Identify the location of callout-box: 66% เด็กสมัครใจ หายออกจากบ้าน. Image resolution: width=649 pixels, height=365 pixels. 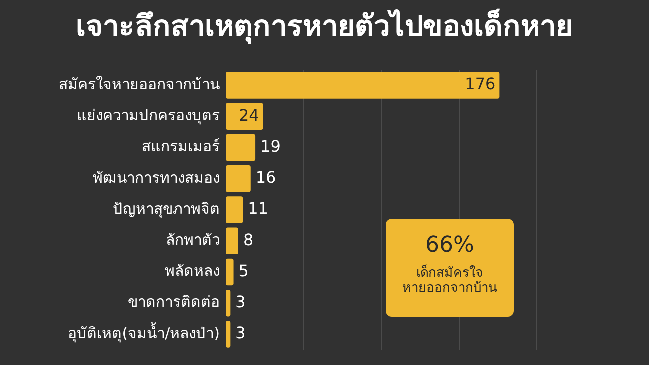
(450, 268).